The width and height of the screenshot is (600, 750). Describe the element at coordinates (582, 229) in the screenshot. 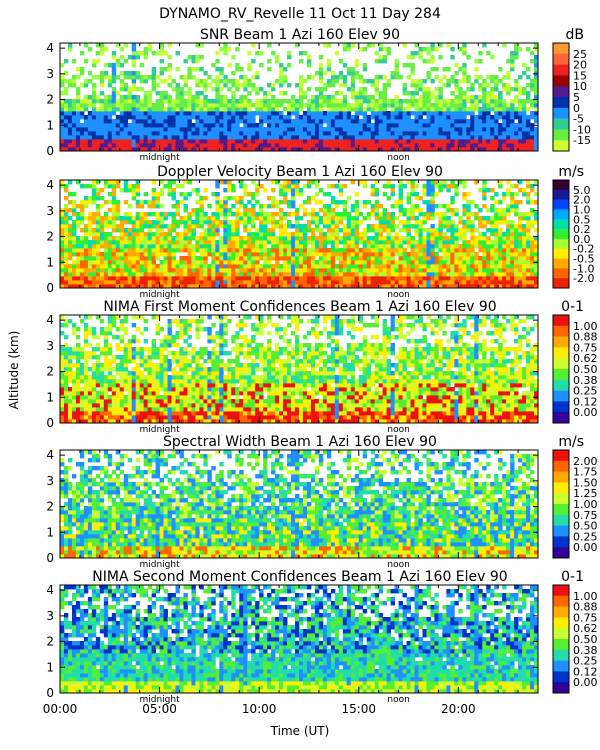

I see `colorbar-label: 0.2` at that location.